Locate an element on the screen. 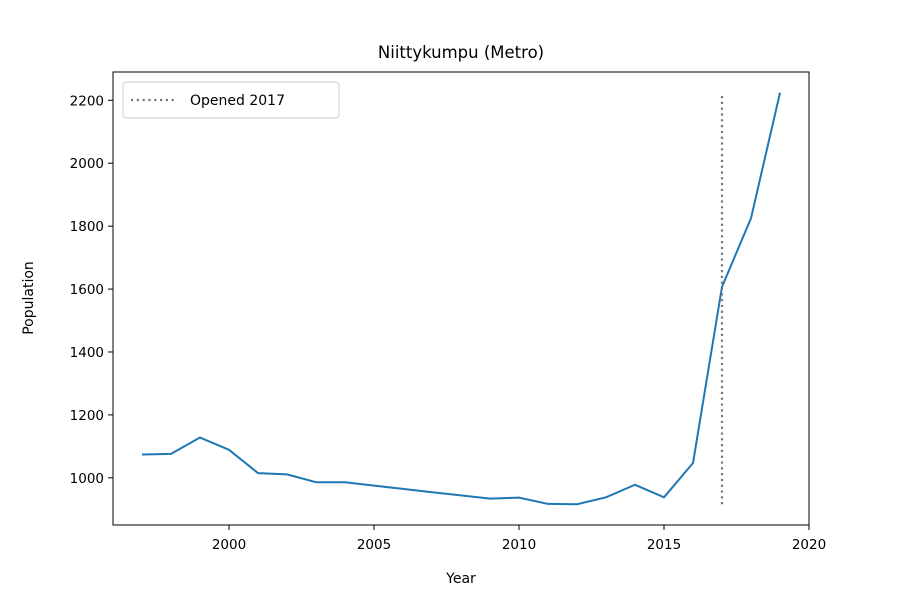  y-tick-label: 2200 is located at coordinates (87, 101).